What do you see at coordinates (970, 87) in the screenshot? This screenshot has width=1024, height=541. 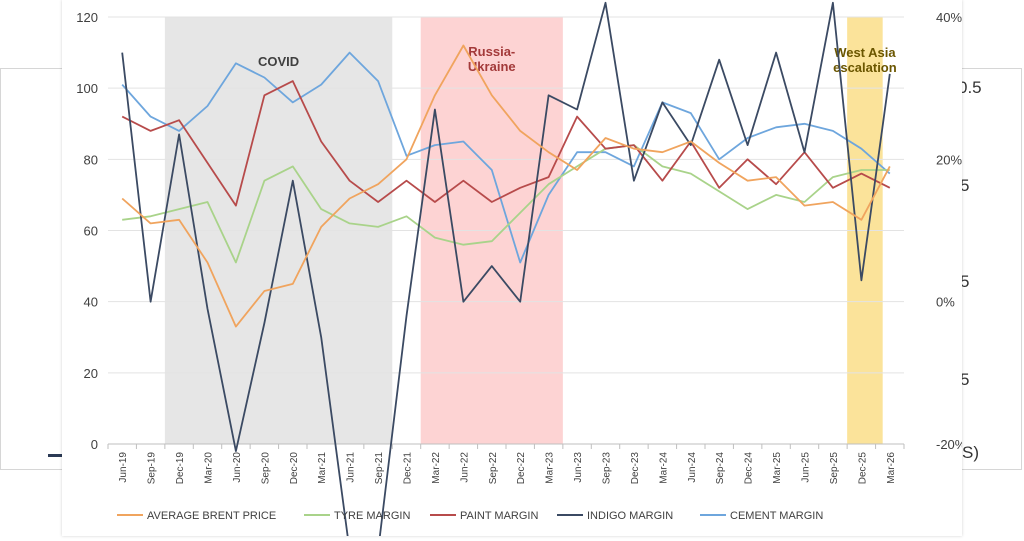 I see `background-fragment: 0.5` at bounding box center [970, 87].